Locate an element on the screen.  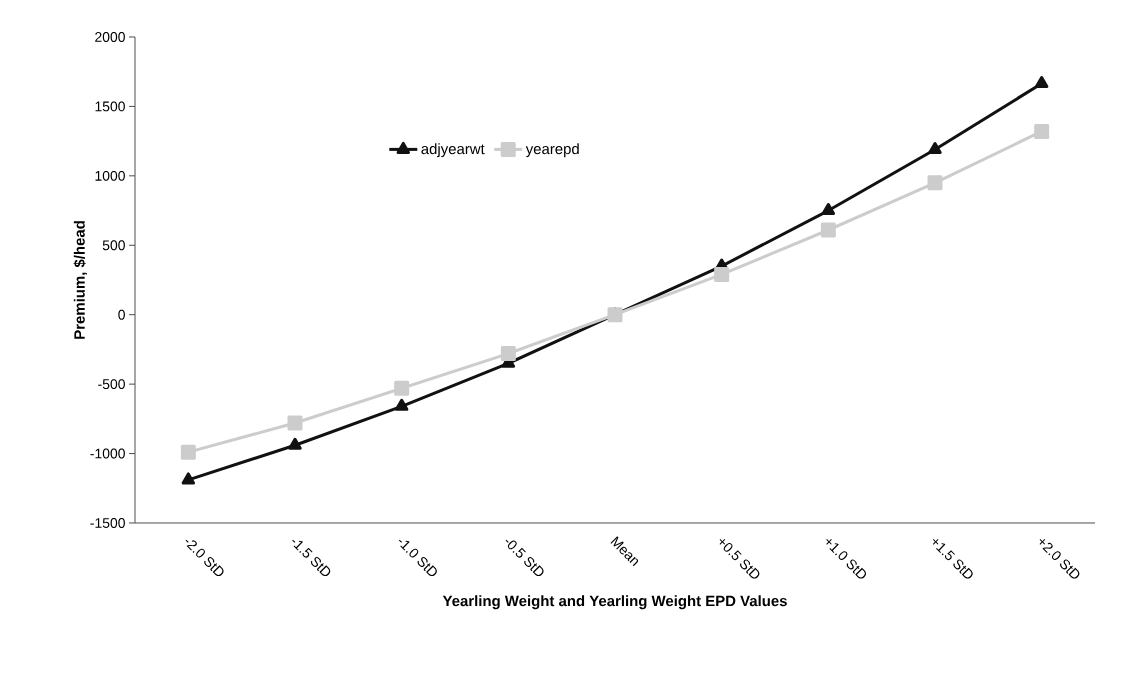
y-tick-label: -1000 is located at coordinates (107, 453).